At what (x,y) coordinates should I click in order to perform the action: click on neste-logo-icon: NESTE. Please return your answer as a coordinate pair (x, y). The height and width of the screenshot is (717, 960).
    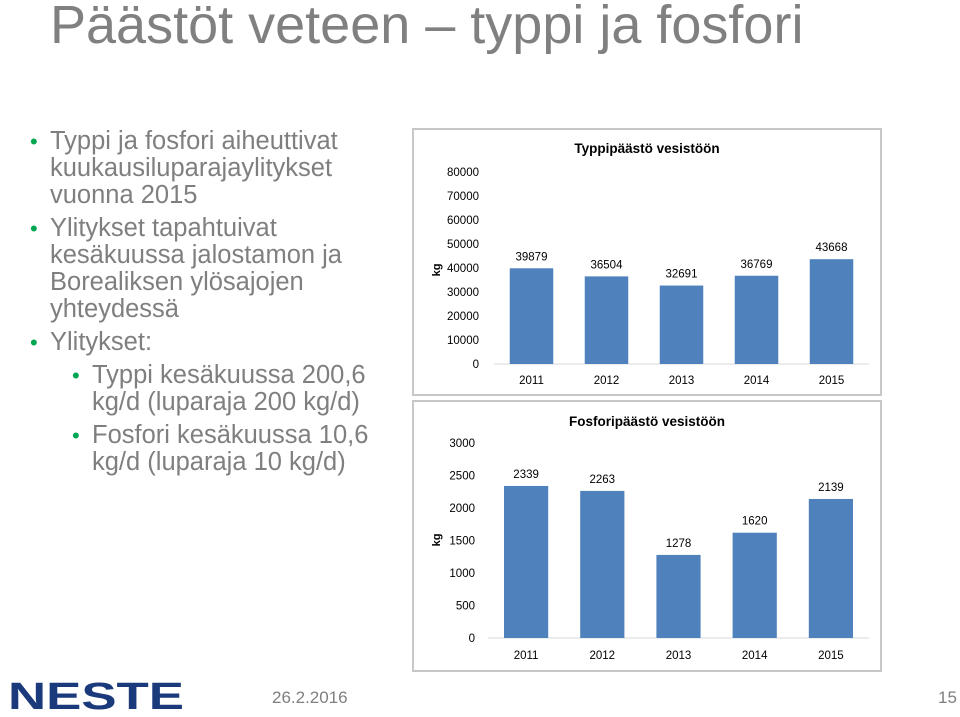
    Looking at the image, I should click on (96, 696).